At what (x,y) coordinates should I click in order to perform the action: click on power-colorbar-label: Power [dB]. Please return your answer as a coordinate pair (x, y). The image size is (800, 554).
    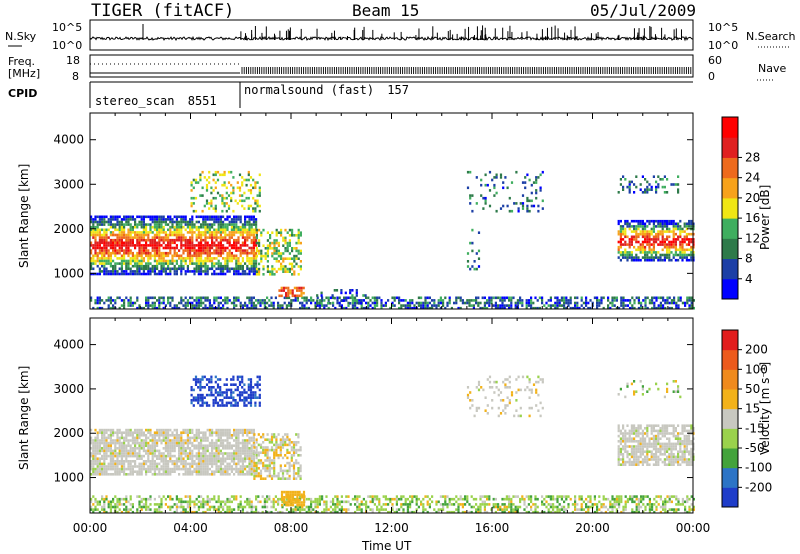
    Looking at the image, I should click on (765, 217).